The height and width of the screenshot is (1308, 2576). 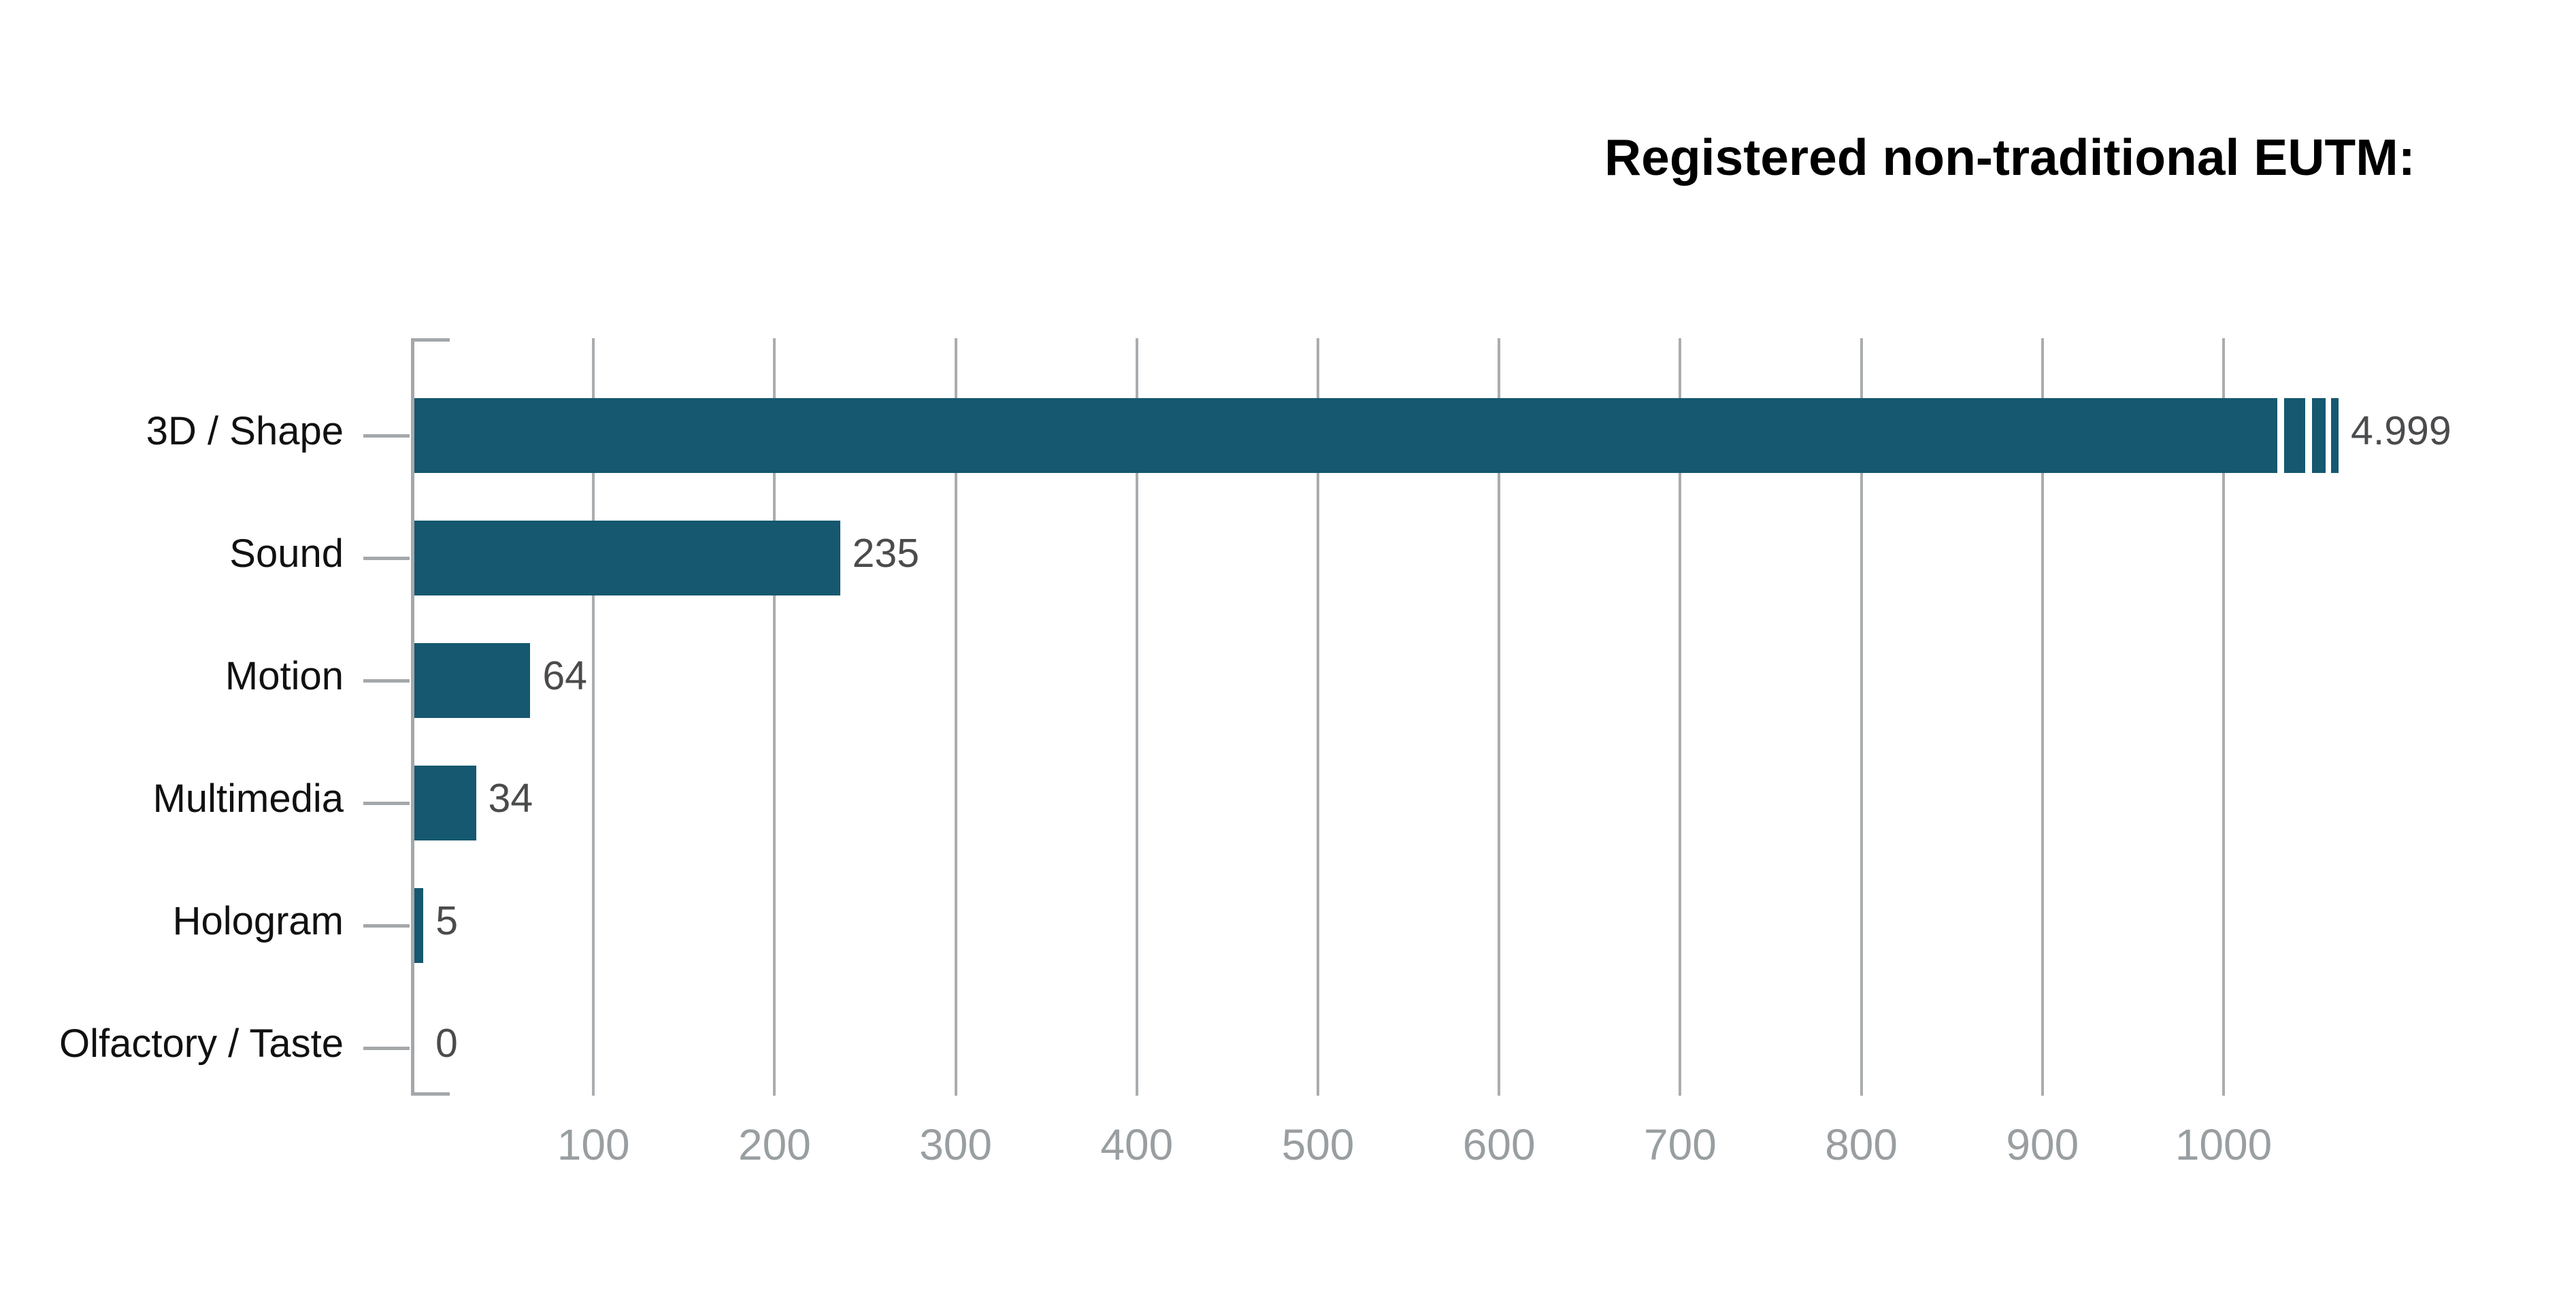 What do you see at coordinates (2401, 430) in the screenshot?
I see `value-label: 4.999` at bounding box center [2401, 430].